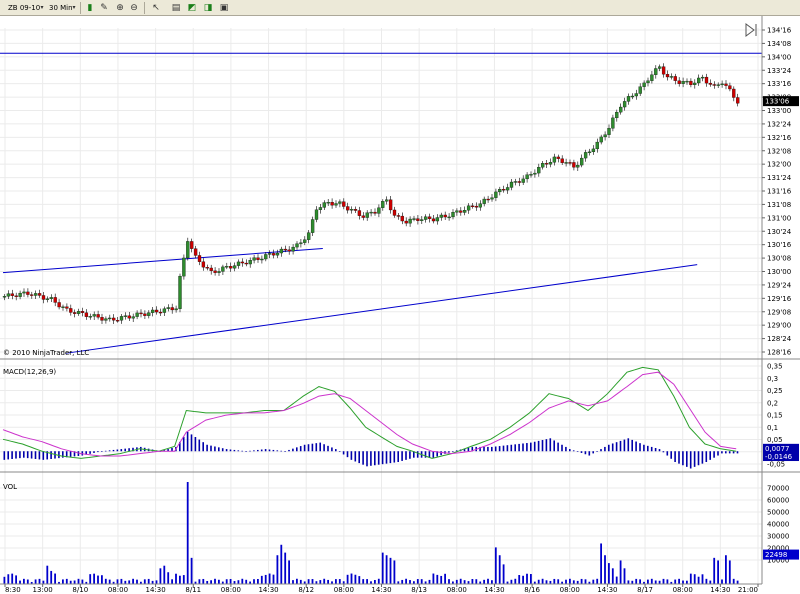 This screenshot has height=594, width=800. Describe the element at coordinates (778, 501) in the screenshot. I see `volume-tick-label: 60000` at that location.